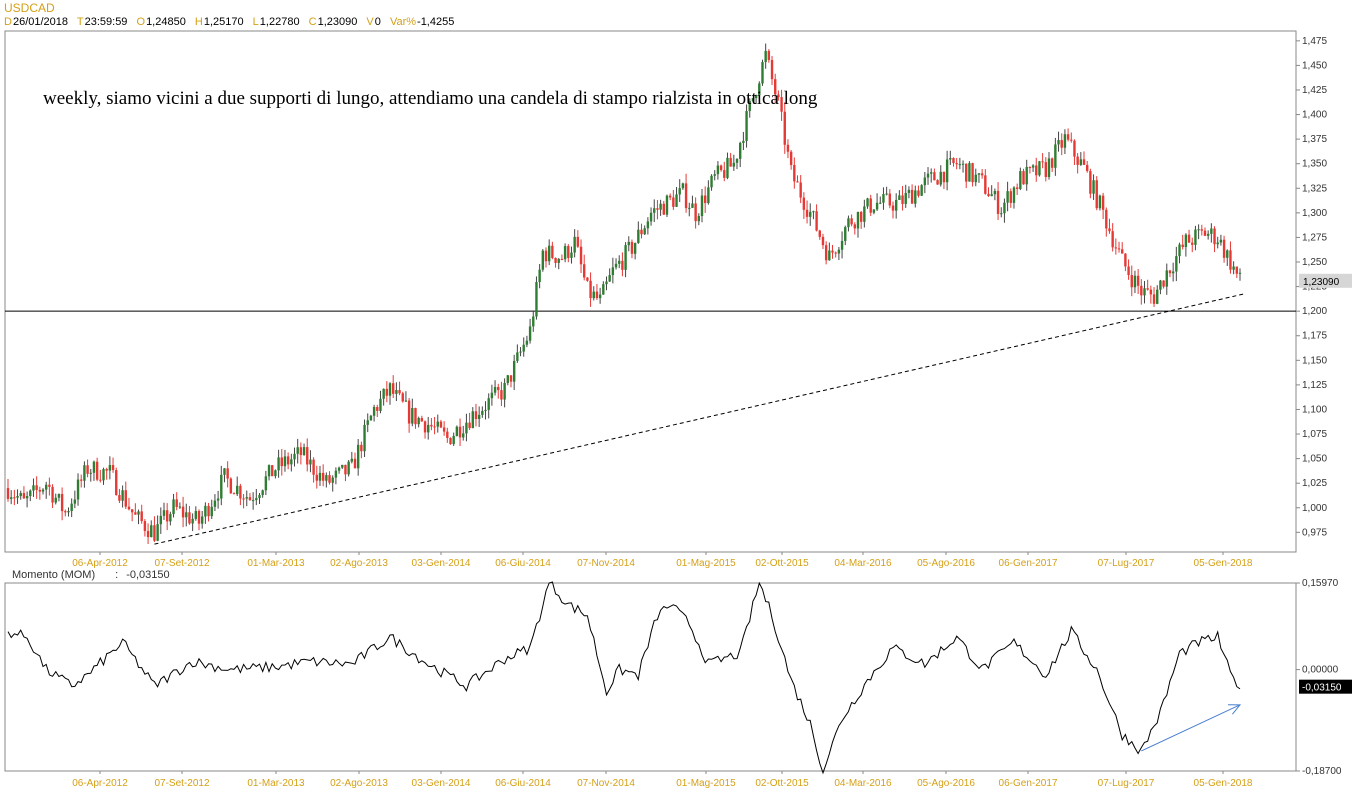  What do you see at coordinates (1320, 670) in the screenshot?
I see `momentum-y-tick-label: 0,00000` at bounding box center [1320, 670].